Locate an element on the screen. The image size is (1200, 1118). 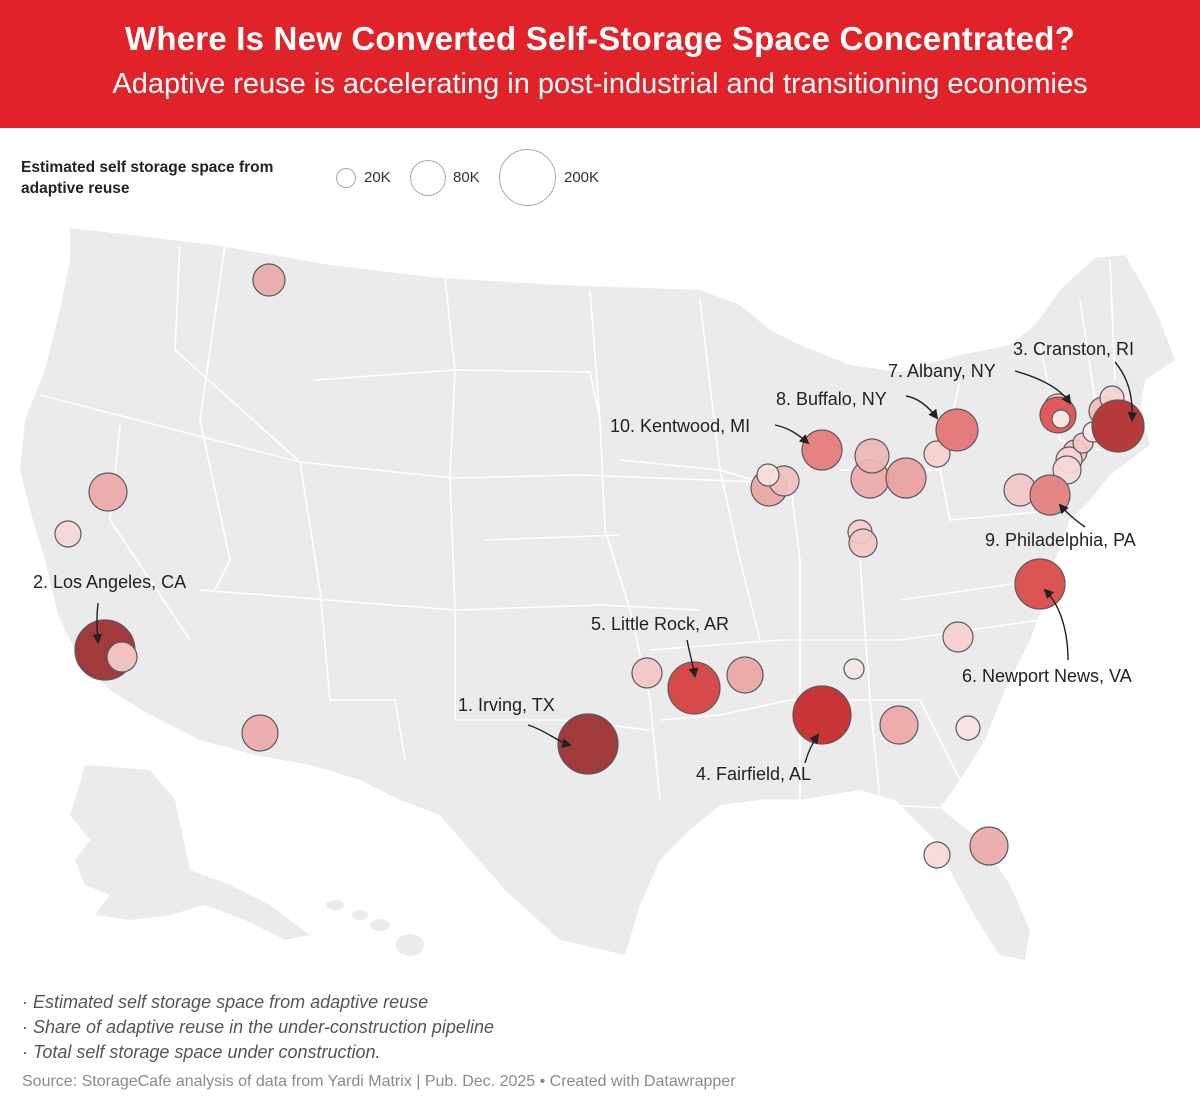
arrow-newport-news is located at coordinates (1056, 624).